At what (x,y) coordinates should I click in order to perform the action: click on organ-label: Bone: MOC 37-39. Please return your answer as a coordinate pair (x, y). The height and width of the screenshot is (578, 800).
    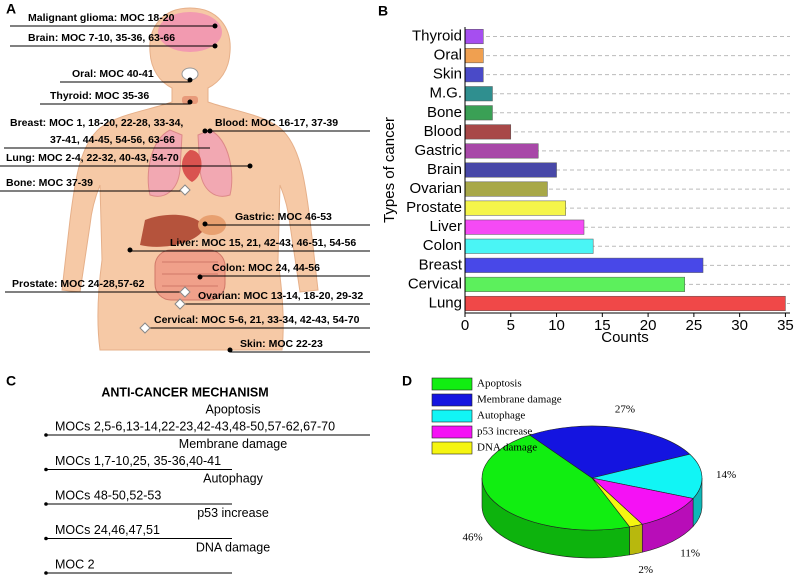
    Looking at the image, I should click on (49, 183).